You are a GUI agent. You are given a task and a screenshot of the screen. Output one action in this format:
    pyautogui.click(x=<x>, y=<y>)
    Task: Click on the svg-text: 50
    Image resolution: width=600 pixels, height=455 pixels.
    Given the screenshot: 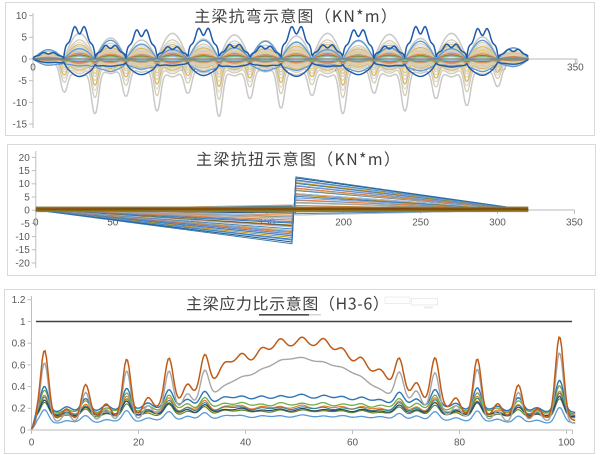 What is the action you would take?
    pyautogui.click(x=113, y=223)
    